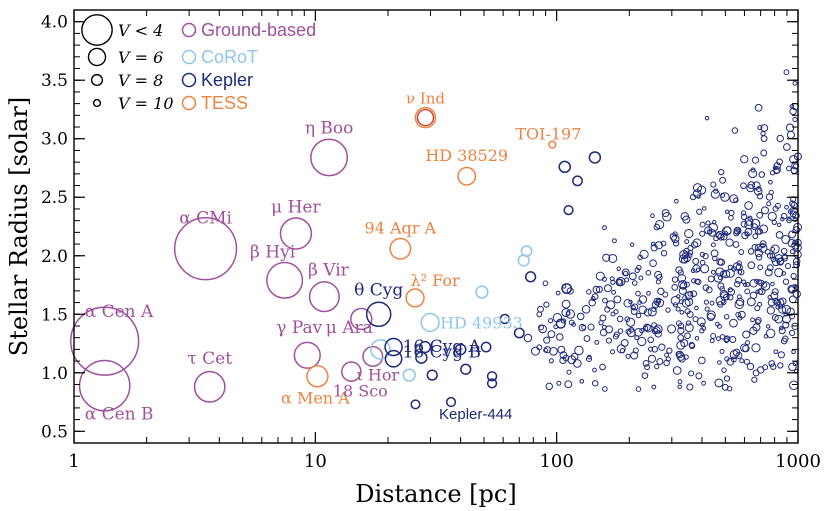 This screenshot has height=511, width=830. What do you see at coordinates (393, 358) in the screenshot?
I see `16-cyg-b-point` at bounding box center [393, 358].